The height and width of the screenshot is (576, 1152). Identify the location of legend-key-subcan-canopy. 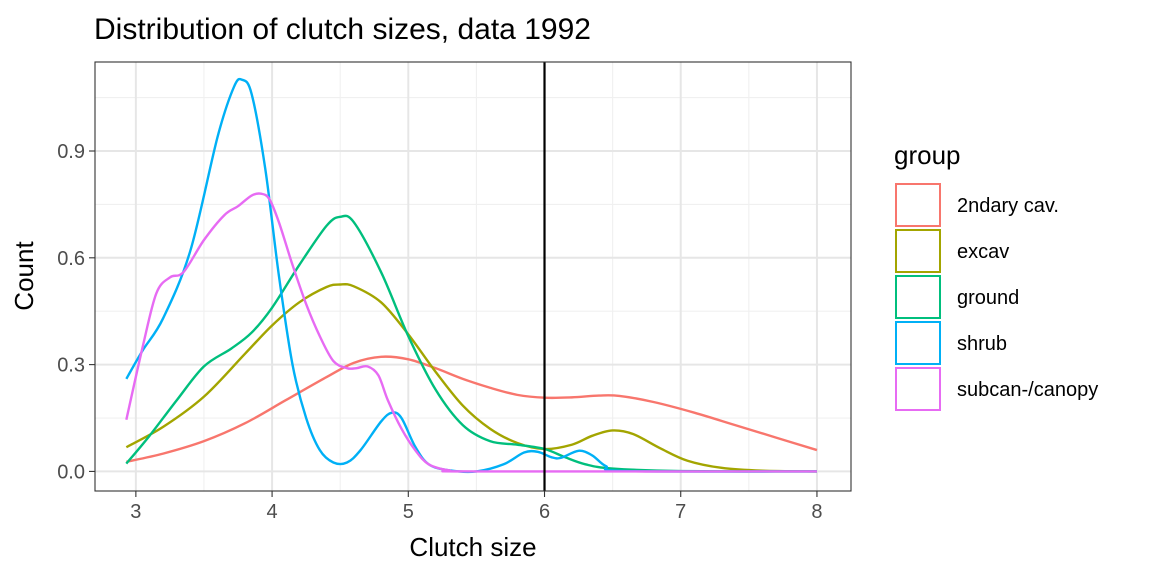
(918, 389).